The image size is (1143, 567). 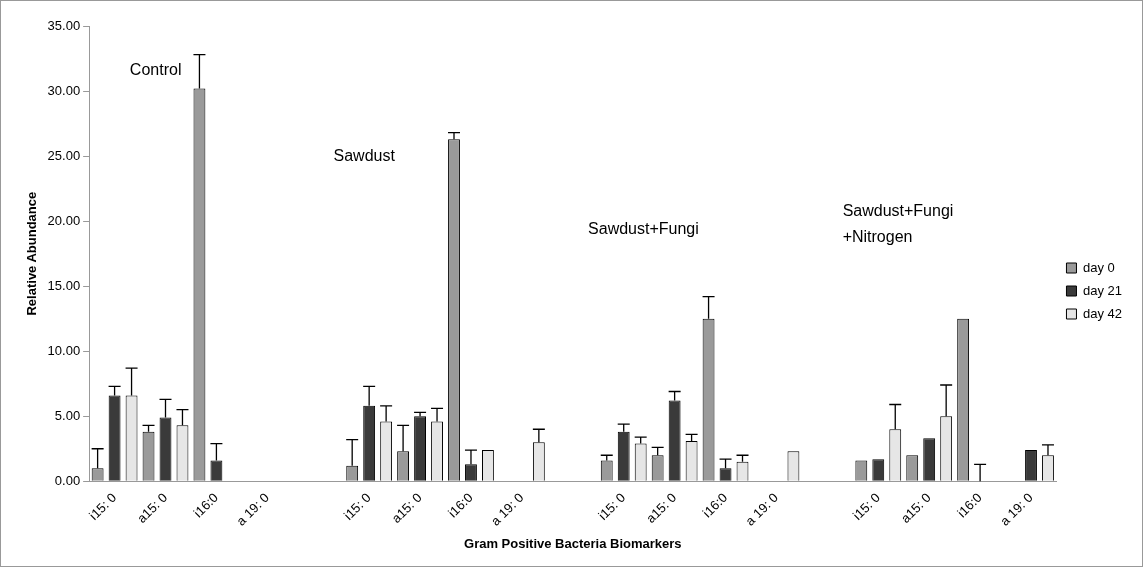 I want to click on y-tick-label: 35.00, so click(x=64, y=25).